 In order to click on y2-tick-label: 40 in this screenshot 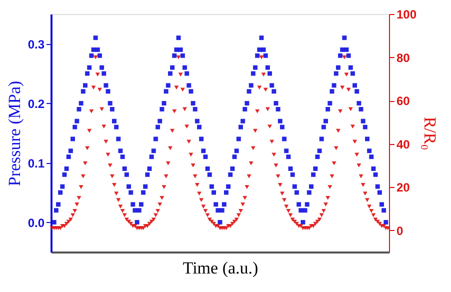, I will do `click(403, 144)`.